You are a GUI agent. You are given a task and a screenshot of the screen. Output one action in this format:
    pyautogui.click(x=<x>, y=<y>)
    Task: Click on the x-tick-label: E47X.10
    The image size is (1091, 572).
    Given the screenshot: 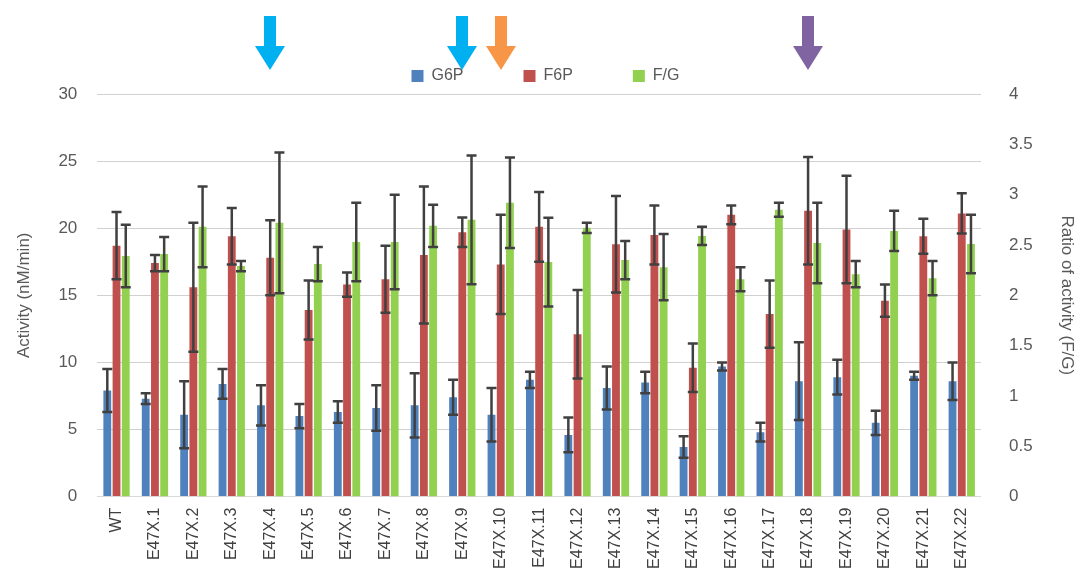 What is the action you would take?
    pyautogui.click(x=500, y=538)
    